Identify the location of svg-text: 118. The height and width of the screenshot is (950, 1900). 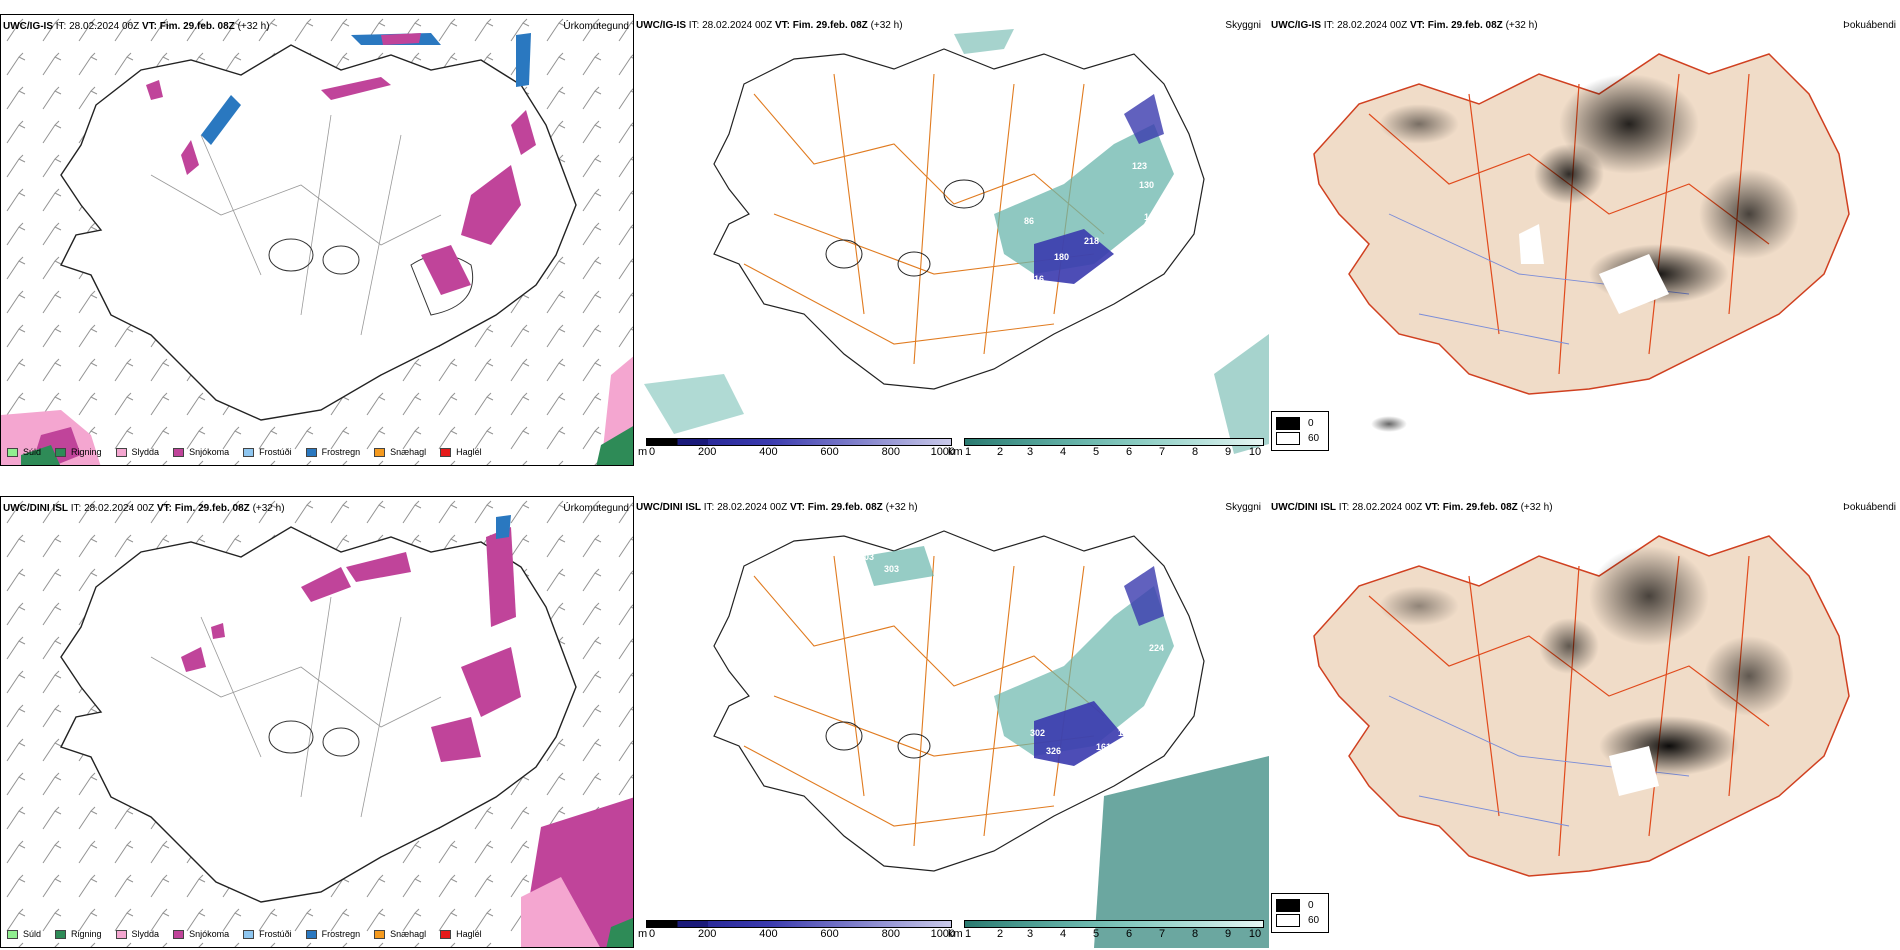
(1125, 733).